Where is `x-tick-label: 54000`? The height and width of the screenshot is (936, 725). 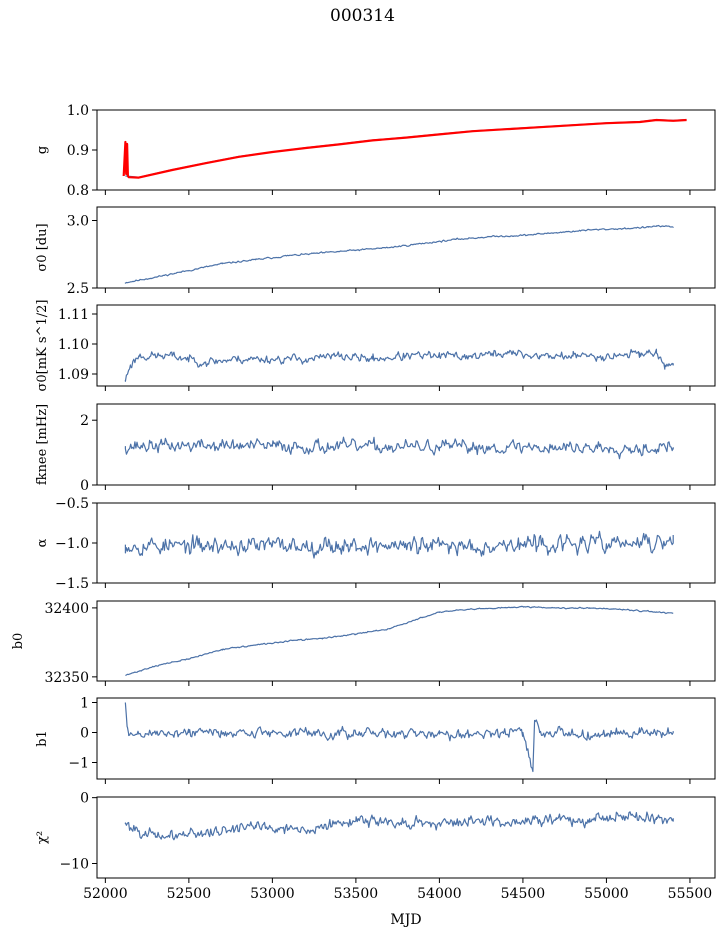 x-tick-label: 54000 is located at coordinates (439, 894).